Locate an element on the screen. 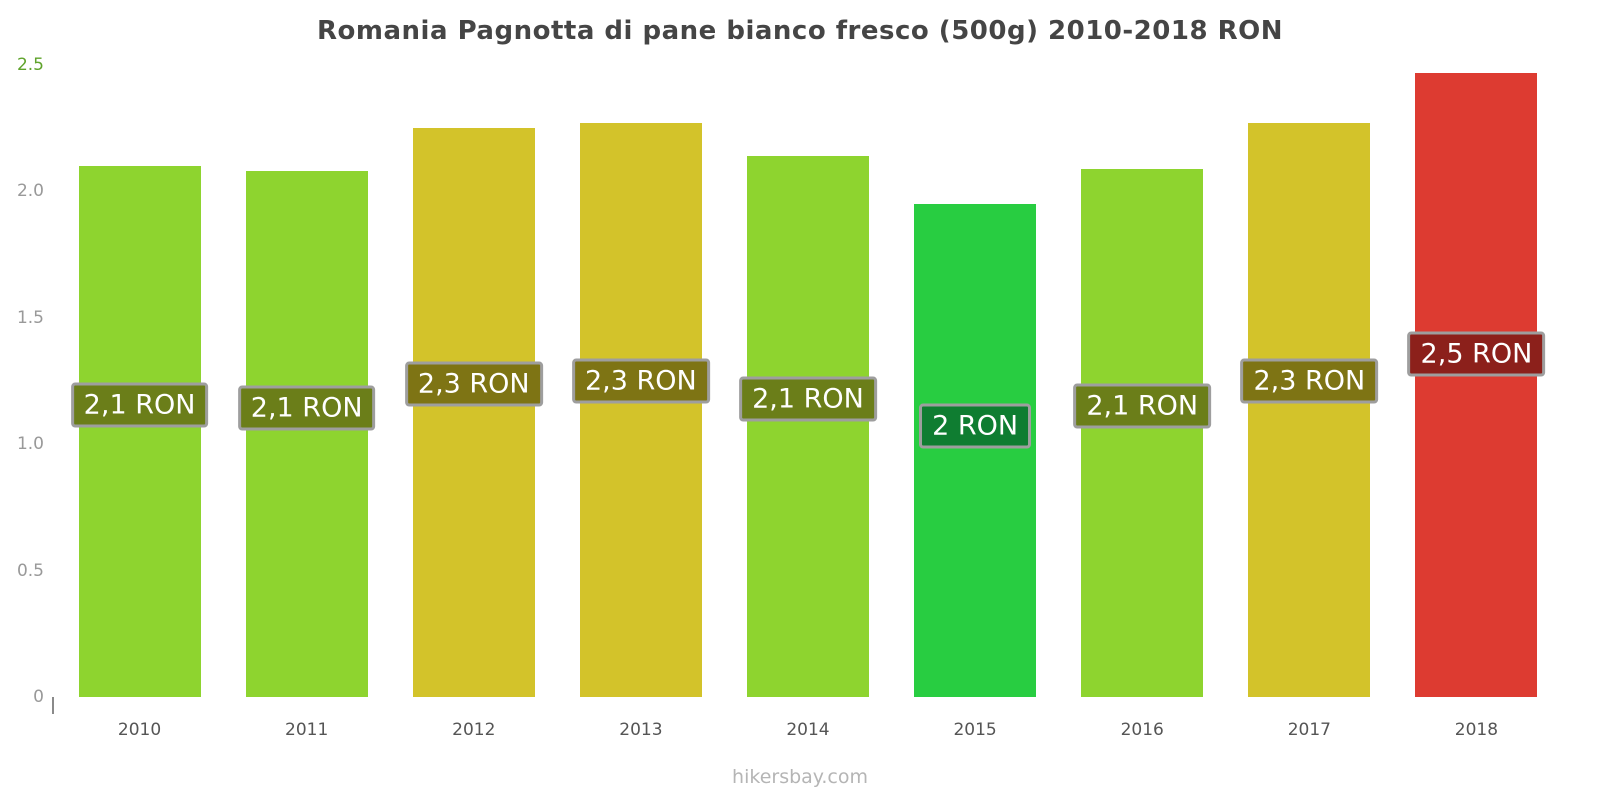 The height and width of the screenshot is (800, 1600). bar-2017: 2,3 RON is located at coordinates (1309, 410).